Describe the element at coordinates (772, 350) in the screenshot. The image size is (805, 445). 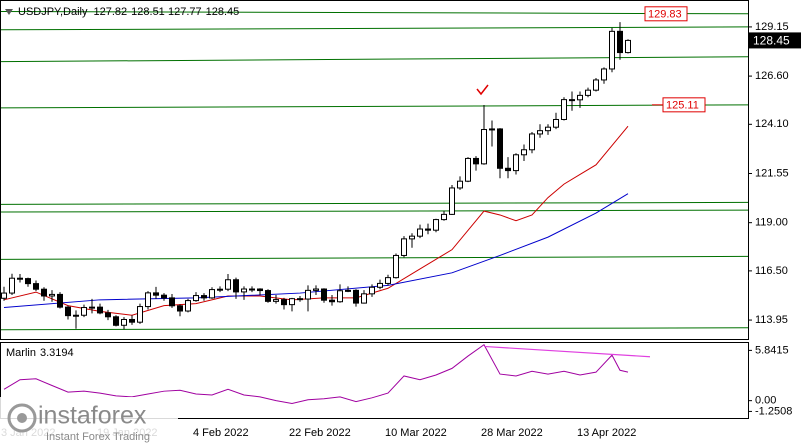
I see `indicator-tick-label: 5.8415` at that location.